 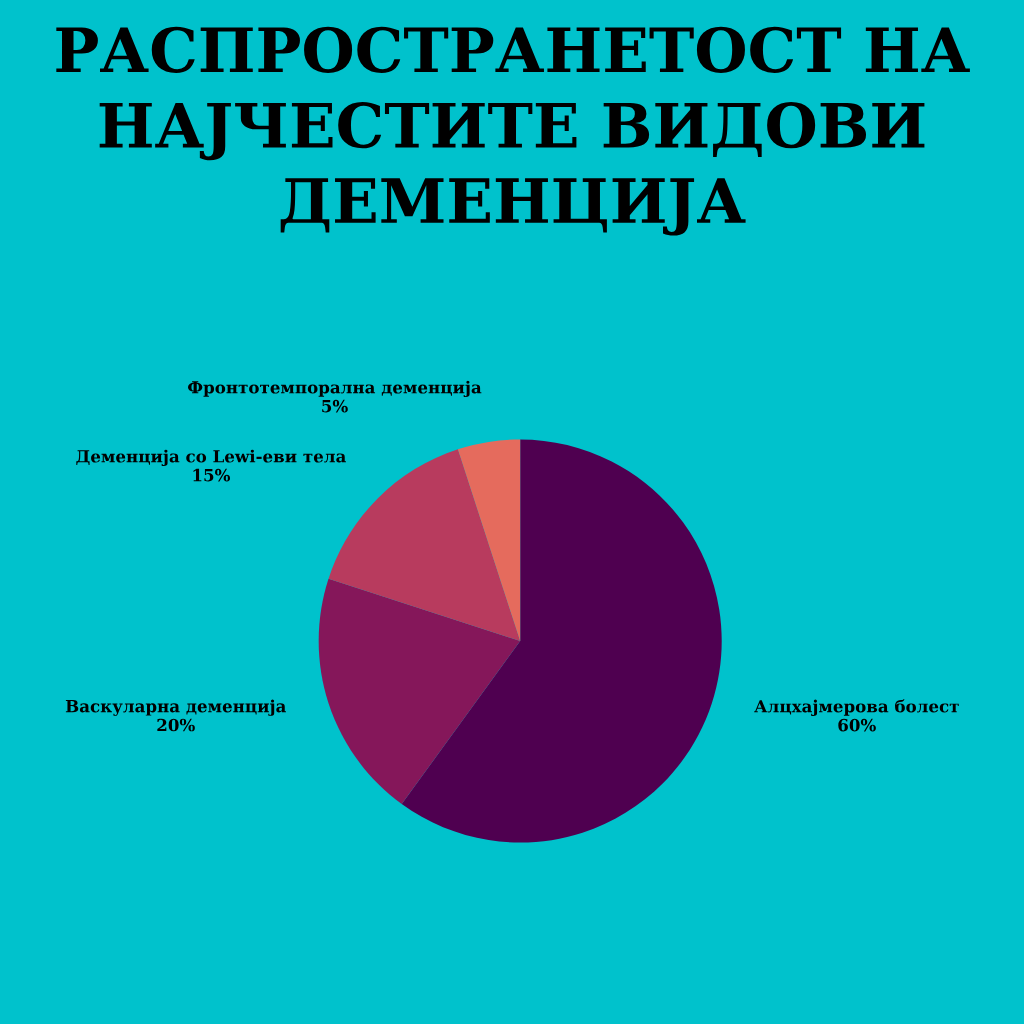 What do you see at coordinates (176, 725) in the screenshot?
I see `data-label: 20%` at bounding box center [176, 725].